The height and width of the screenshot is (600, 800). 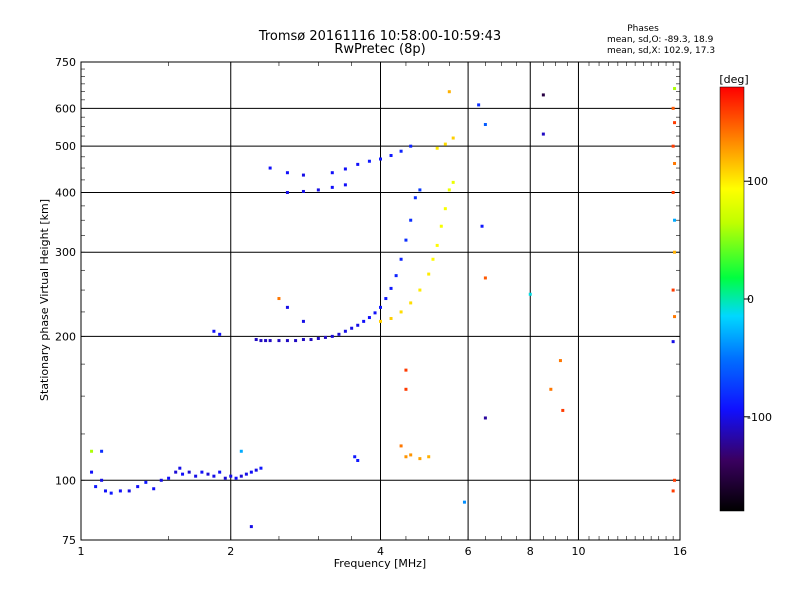 I want to click on phases-o-stats: mean, sd,O: -89.3, 18.9, so click(x=660, y=40).